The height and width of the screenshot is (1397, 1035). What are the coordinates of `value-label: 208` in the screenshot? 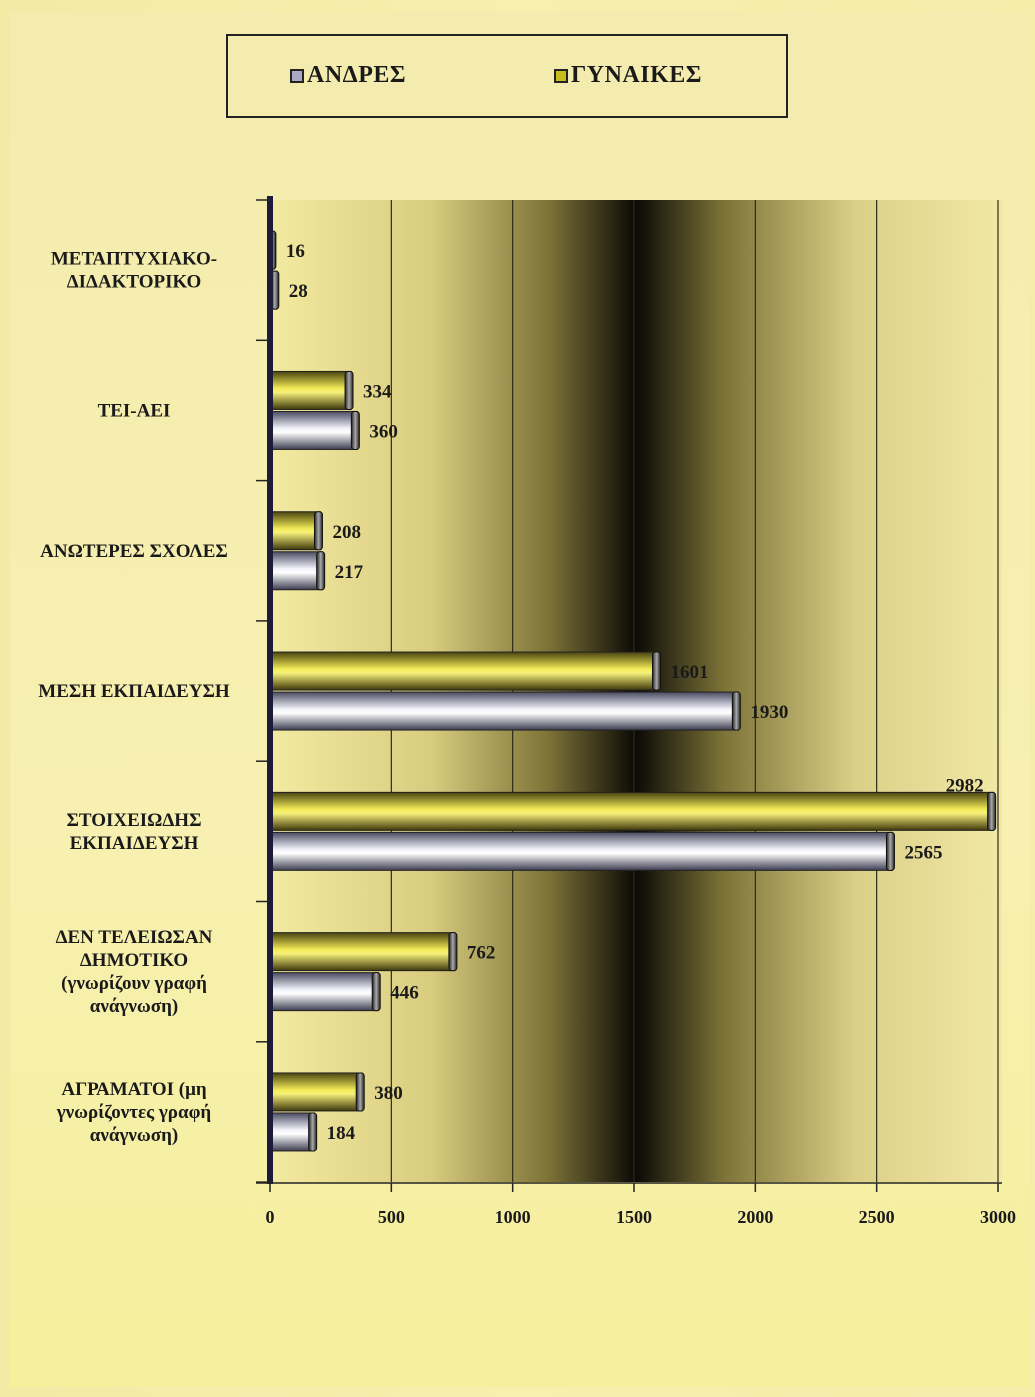 It's located at (346, 532).